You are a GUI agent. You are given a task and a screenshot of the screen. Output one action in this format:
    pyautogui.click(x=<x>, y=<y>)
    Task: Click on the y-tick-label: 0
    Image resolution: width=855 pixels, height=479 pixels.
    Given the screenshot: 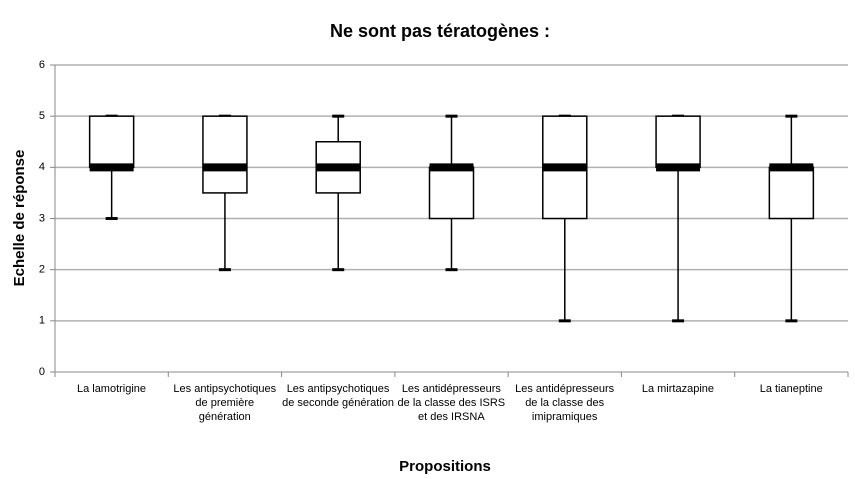 What is the action you would take?
    pyautogui.click(x=42, y=372)
    